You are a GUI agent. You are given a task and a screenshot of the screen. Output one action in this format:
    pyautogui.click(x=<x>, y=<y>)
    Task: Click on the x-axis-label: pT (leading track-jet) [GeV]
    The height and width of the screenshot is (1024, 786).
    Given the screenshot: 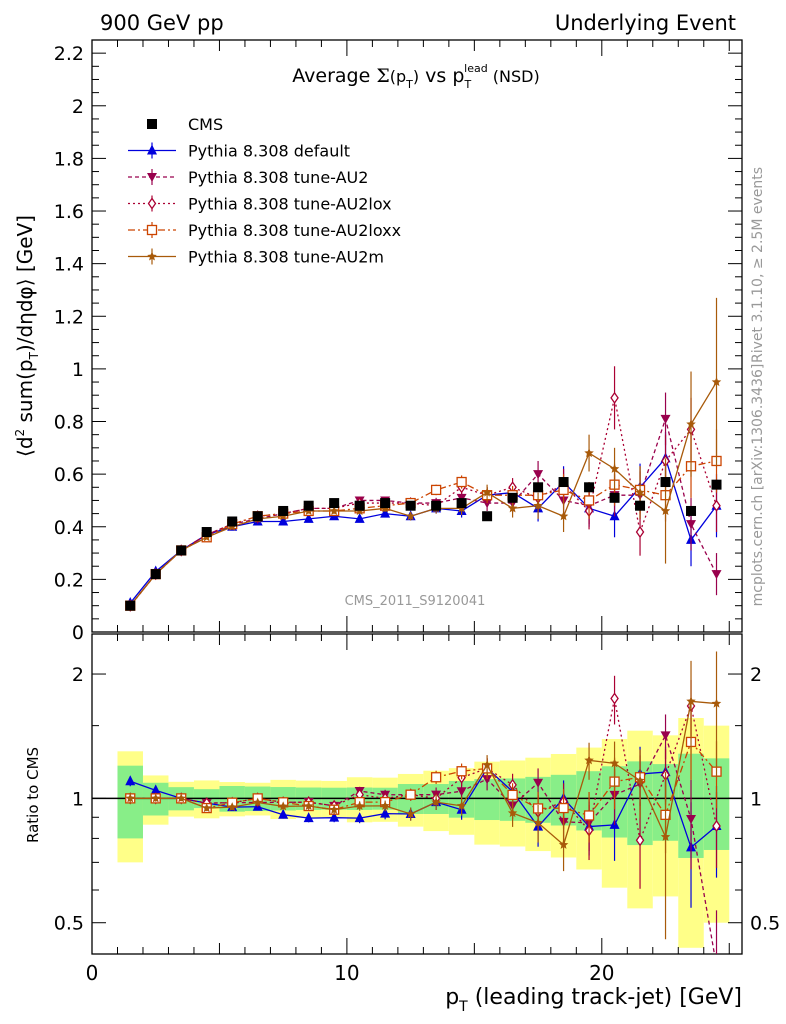 What is the action you would take?
    pyautogui.click(x=593, y=1000)
    